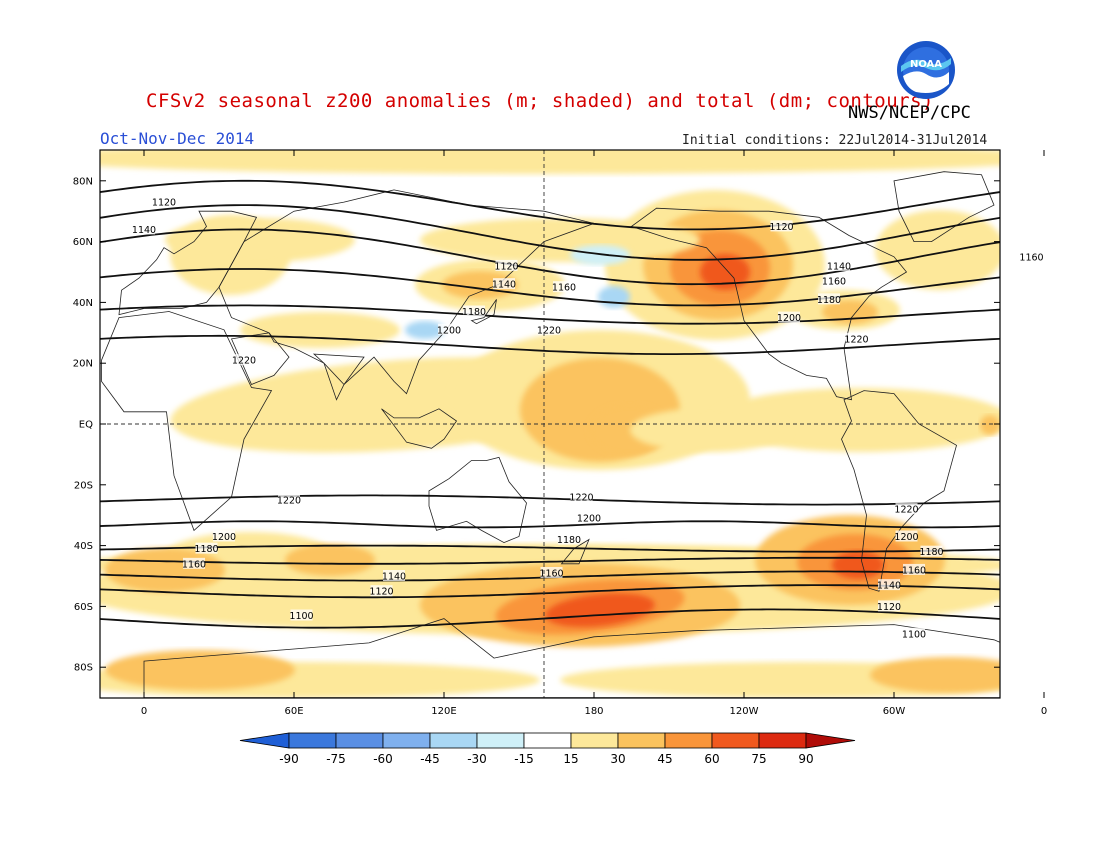 This screenshot has height=850, width=1100. What do you see at coordinates (665, 759) in the screenshot?
I see `colorbar-label: 45` at bounding box center [665, 759].